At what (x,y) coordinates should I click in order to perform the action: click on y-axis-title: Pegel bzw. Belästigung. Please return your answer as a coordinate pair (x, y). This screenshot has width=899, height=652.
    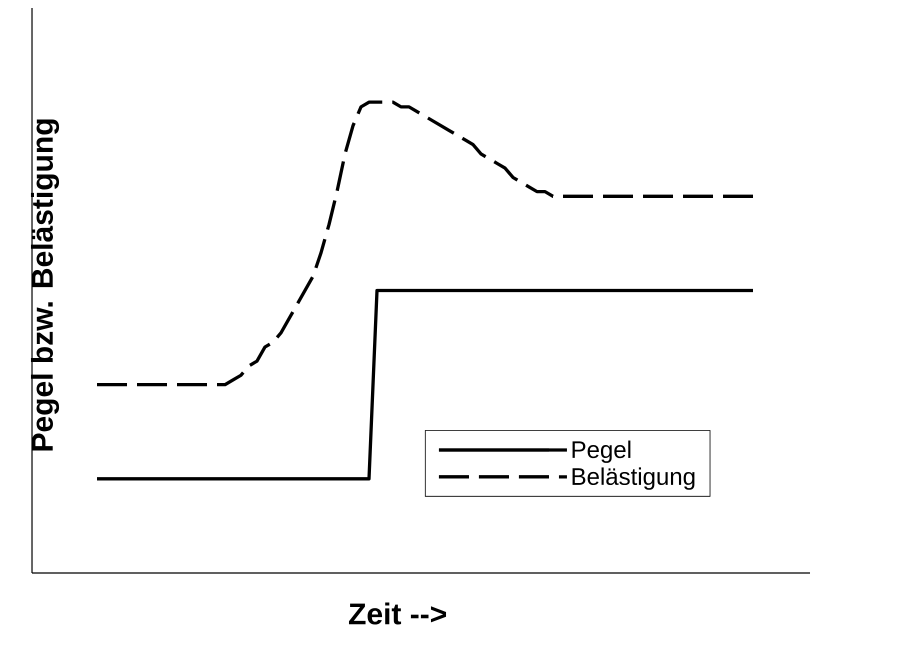
    Looking at the image, I should click on (45, 284).